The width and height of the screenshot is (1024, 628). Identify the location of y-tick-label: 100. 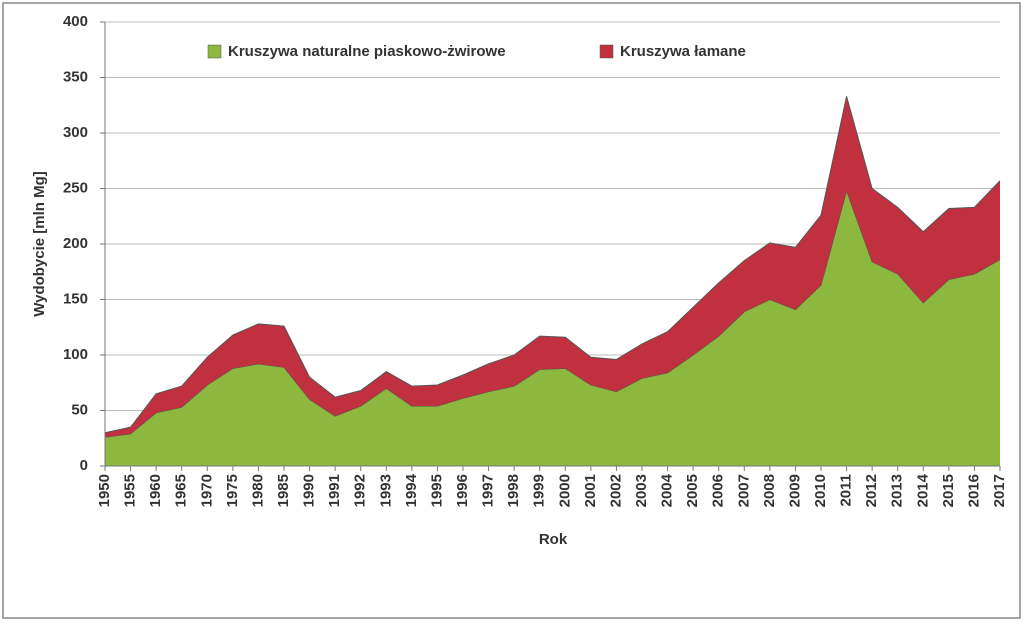
(75, 354).